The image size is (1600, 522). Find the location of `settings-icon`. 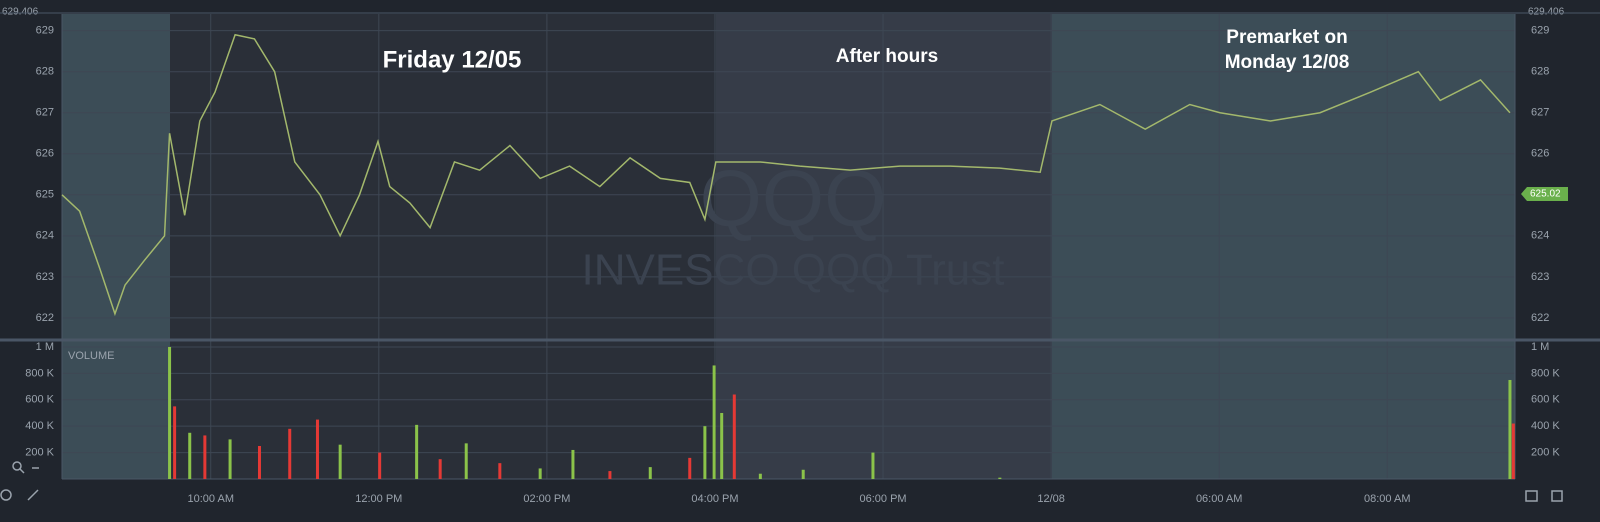

settings-icon is located at coordinates (6, 495).